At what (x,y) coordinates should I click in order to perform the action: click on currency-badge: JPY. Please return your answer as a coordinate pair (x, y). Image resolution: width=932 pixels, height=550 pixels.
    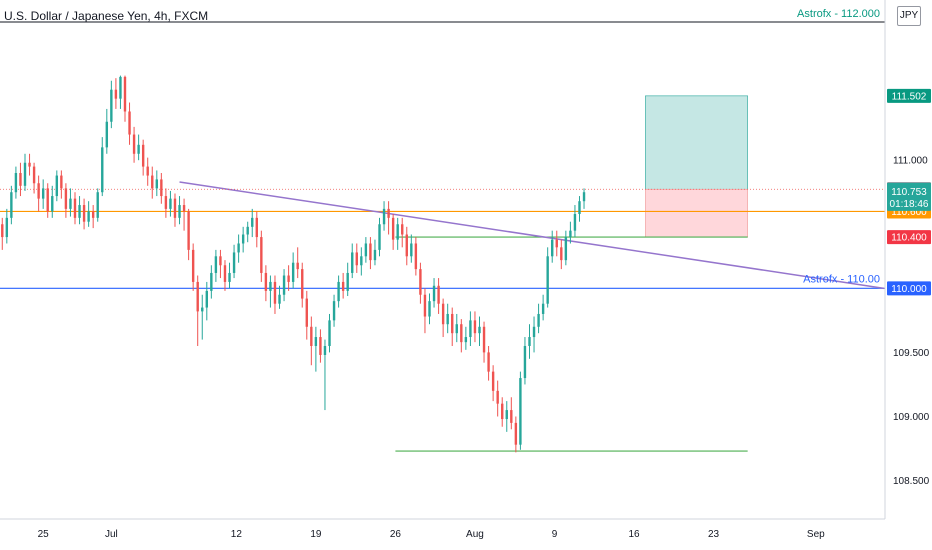
    Looking at the image, I should click on (909, 16).